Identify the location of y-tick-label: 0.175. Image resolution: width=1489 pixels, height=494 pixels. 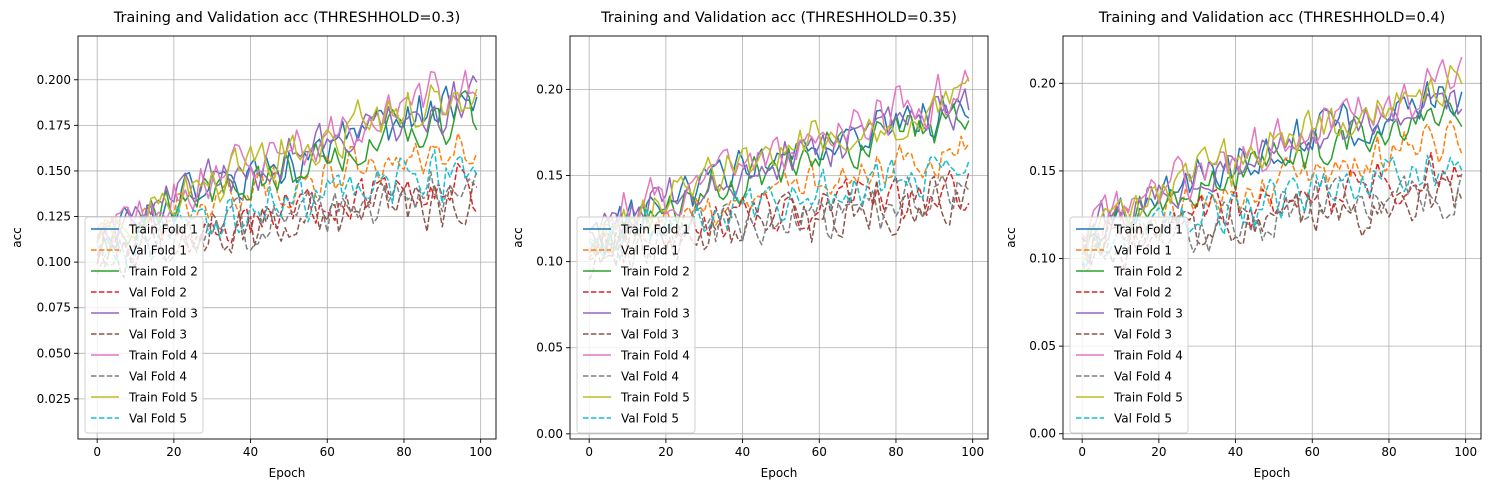
(54, 125).